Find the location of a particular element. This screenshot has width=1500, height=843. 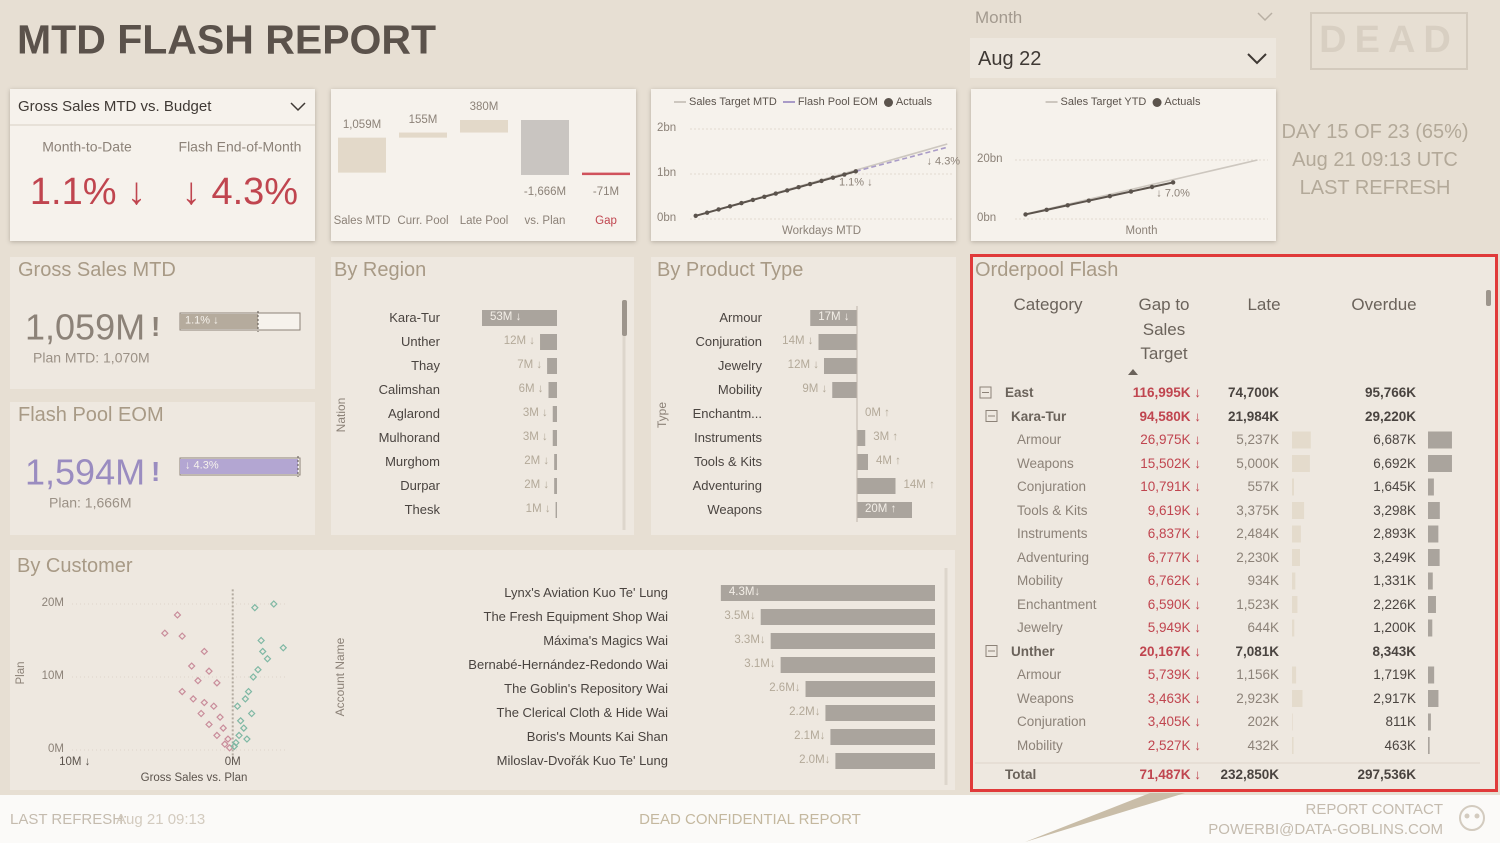

gap-cell: 6,837K ↓ is located at coordinates (1174, 533).